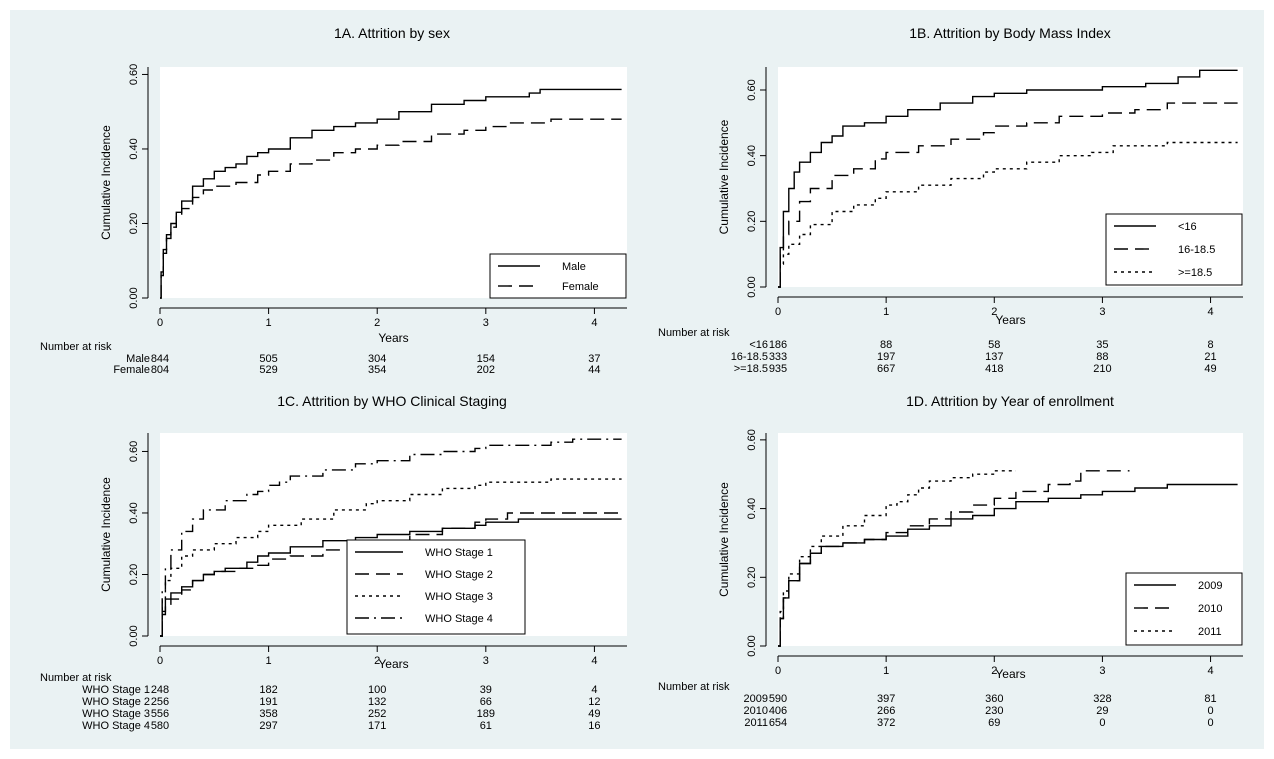  Describe the element at coordinates (116, 726) in the screenshot. I see `risk-row-label: WHO Stage 4` at that location.